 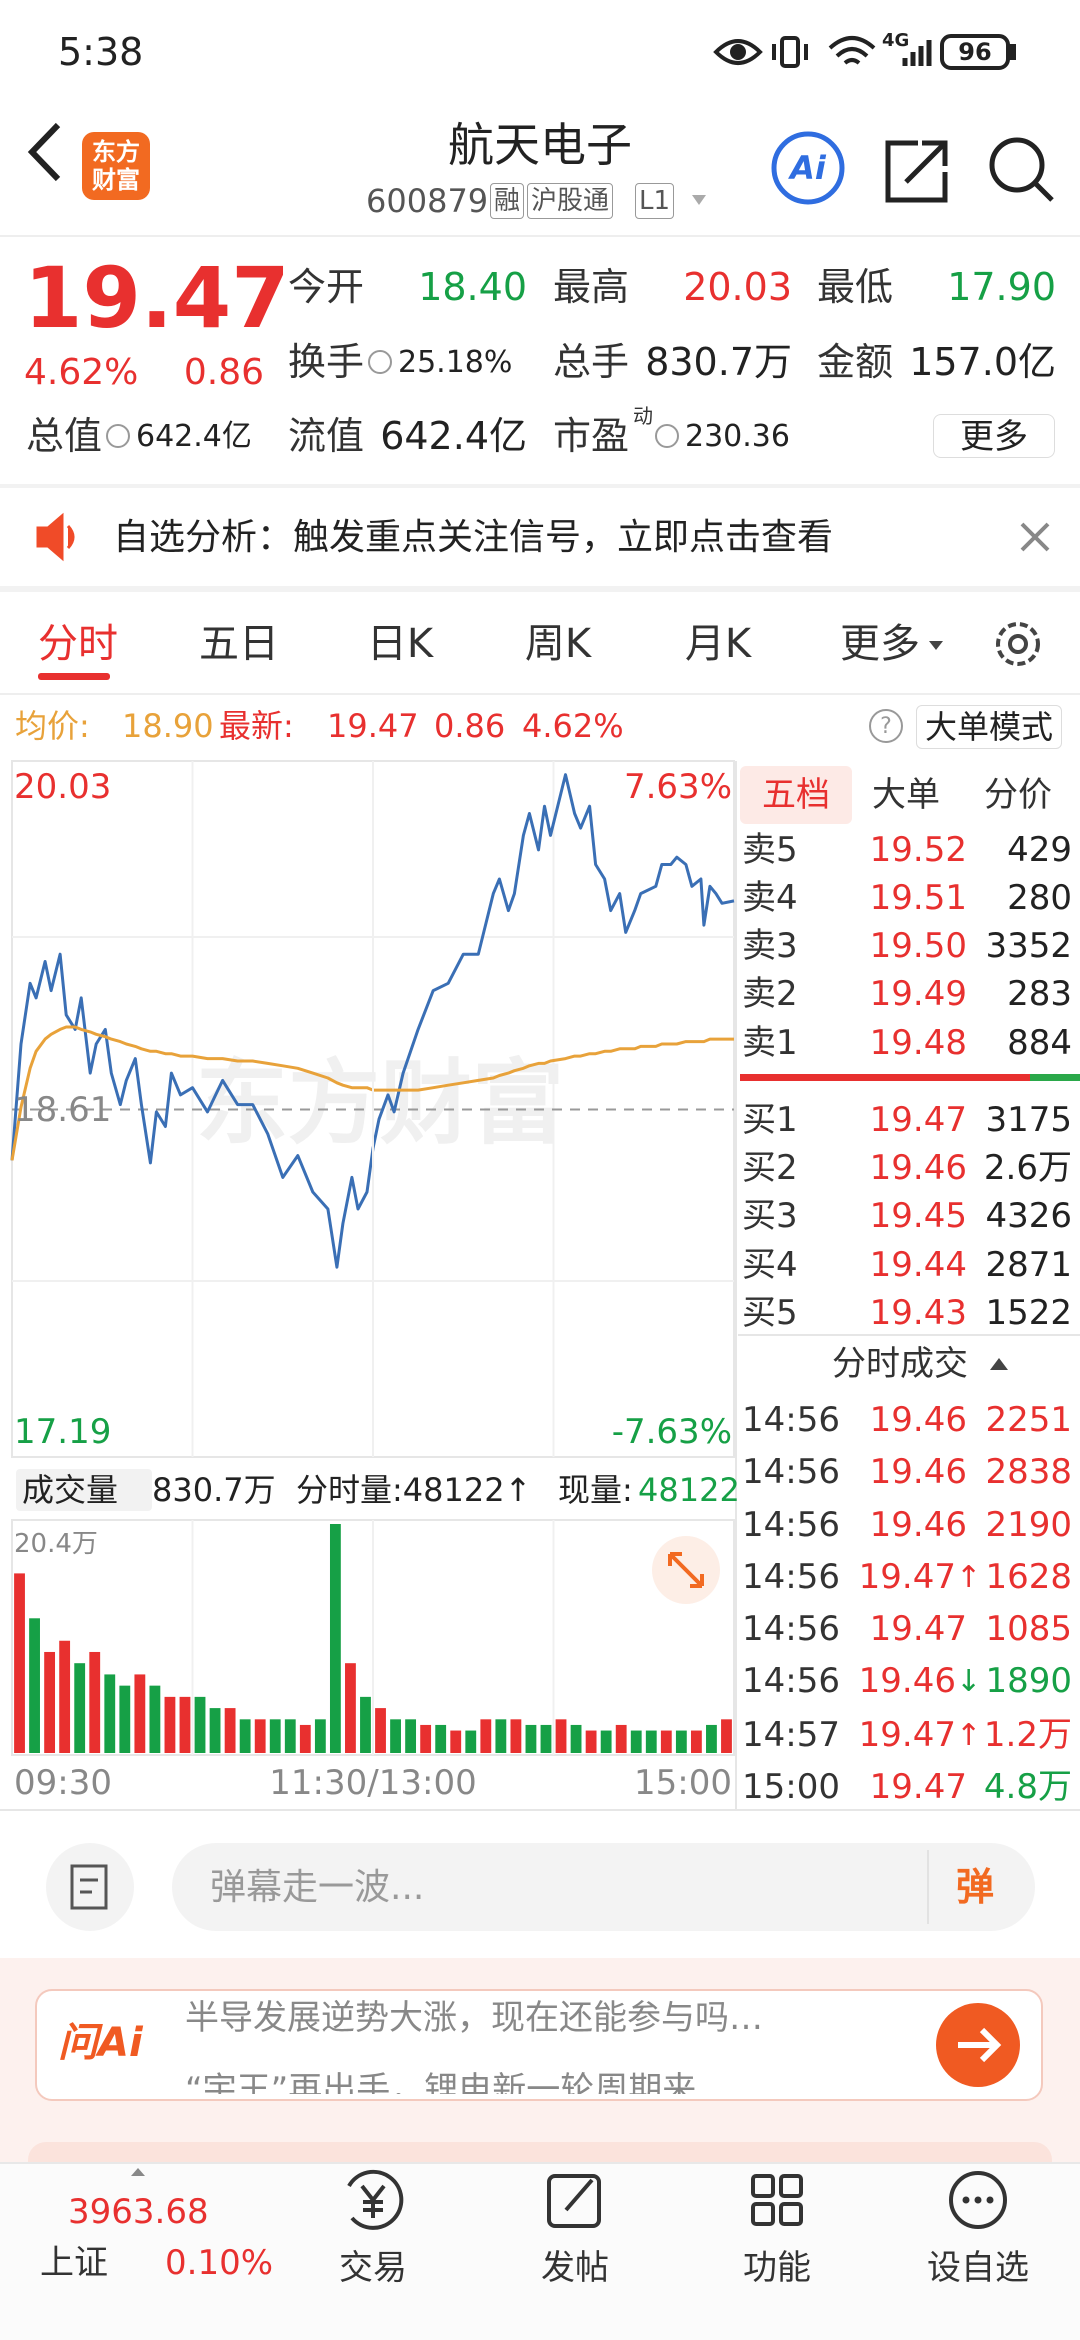 I want to click on stat-value: 642.4亿, so click(x=453, y=435).